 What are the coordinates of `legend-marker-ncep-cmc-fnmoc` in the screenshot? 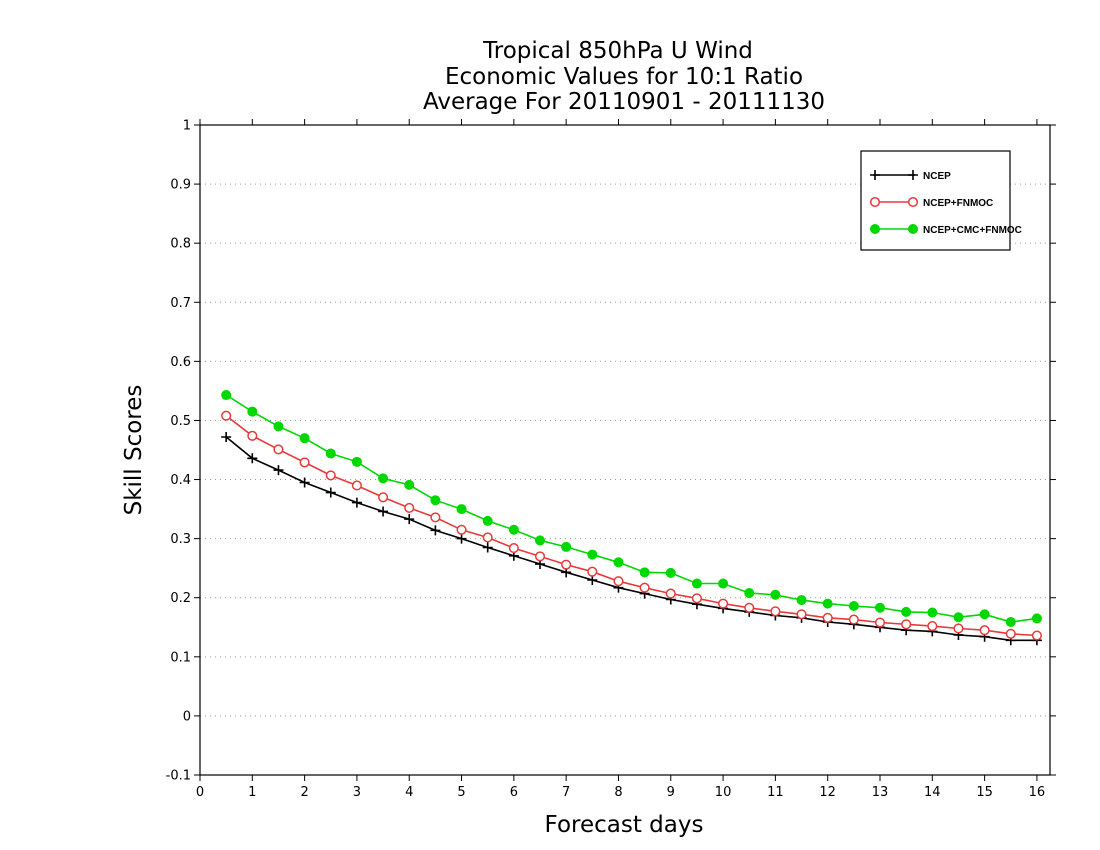 It's located at (913, 229).